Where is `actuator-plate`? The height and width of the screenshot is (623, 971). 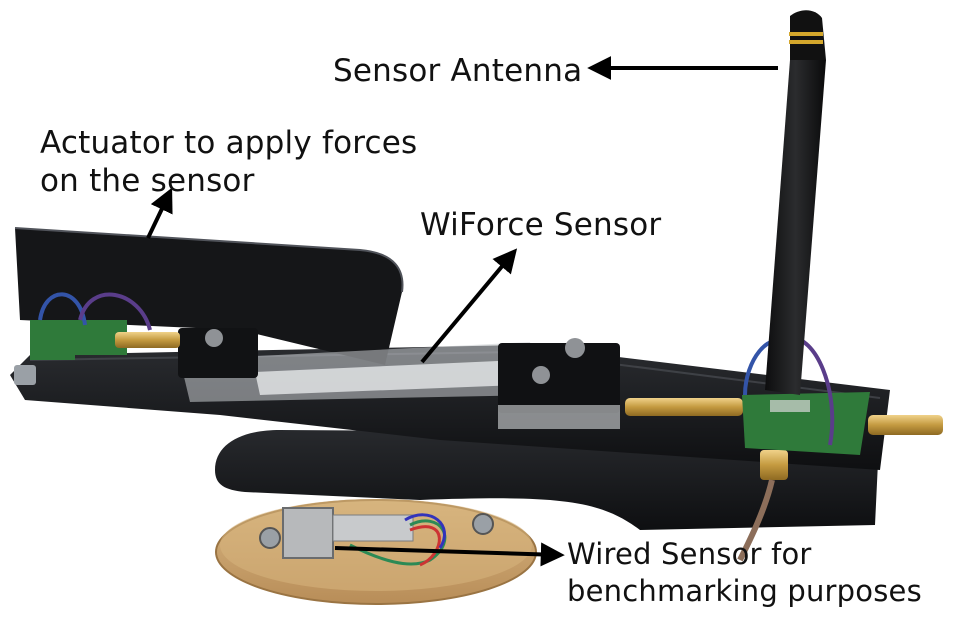
actuator-plate is located at coordinates (209, 296).